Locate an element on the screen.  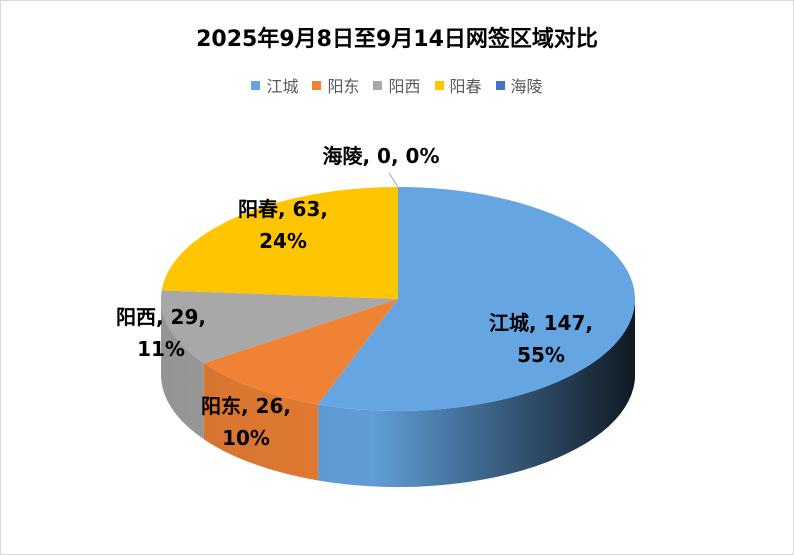
legend-label: 海陵 is located at coordinates (526, 86).